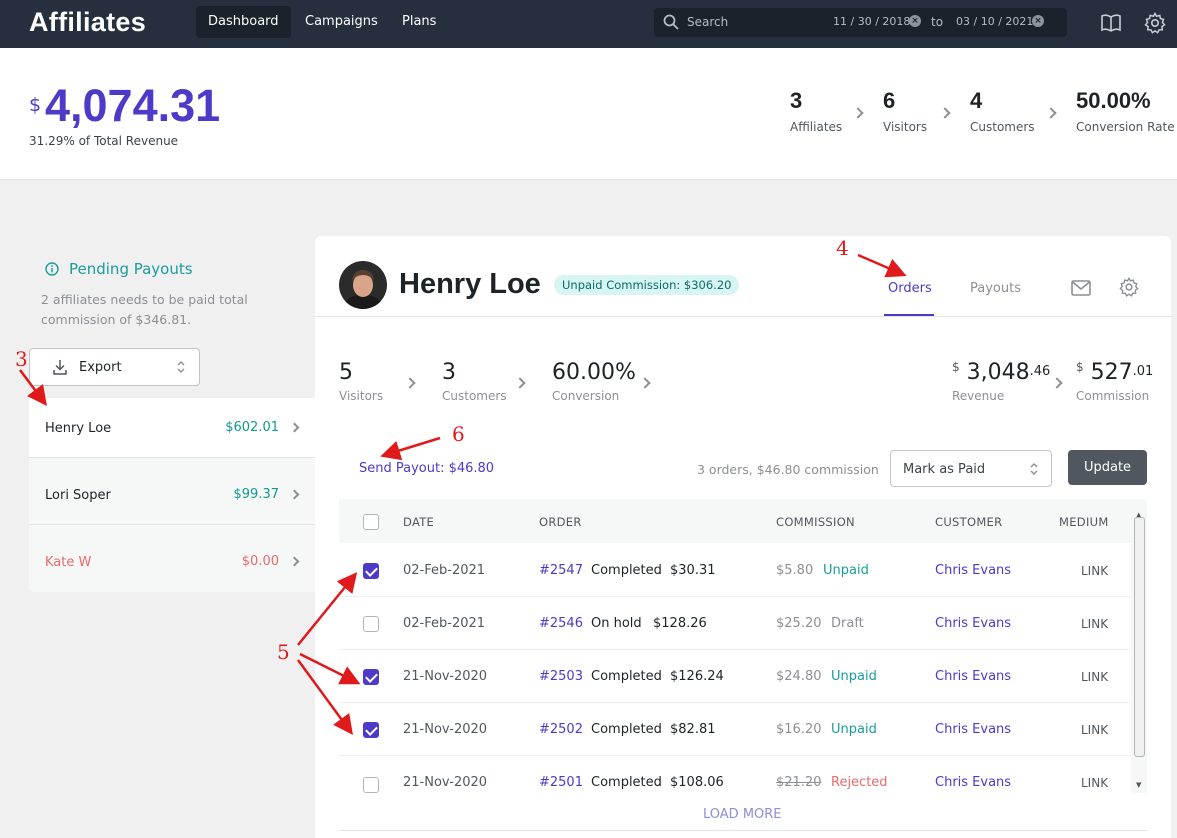 Image resolution: width=1177 pixels, height=838 pixels. Describe the element at coordinates (1081, 288) in the screenshot. I see `mail-icon` at that location.